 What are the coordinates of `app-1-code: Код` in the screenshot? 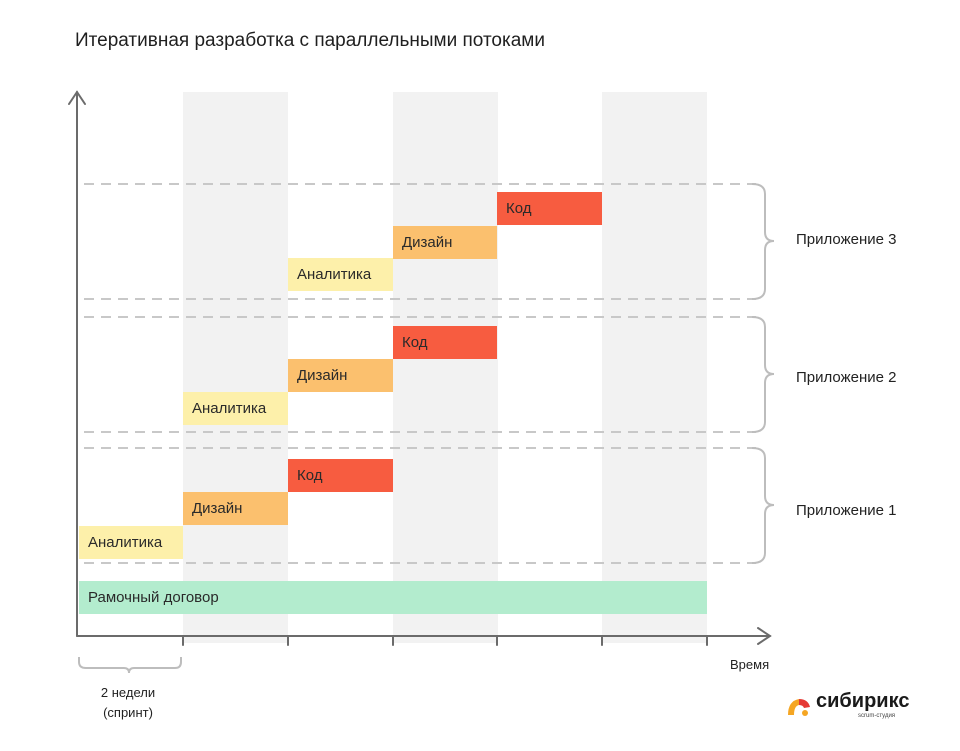 It's located at (340, 475).